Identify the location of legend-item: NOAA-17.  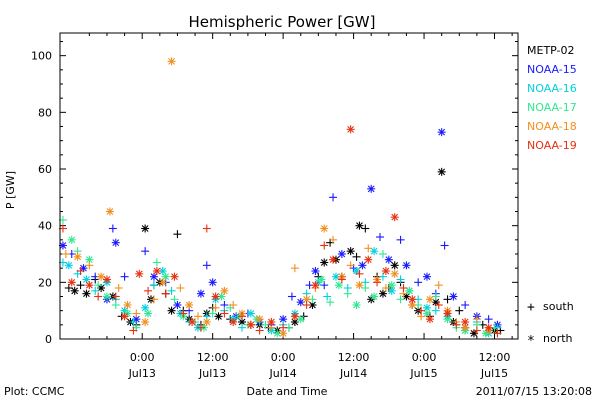
(552, 107).